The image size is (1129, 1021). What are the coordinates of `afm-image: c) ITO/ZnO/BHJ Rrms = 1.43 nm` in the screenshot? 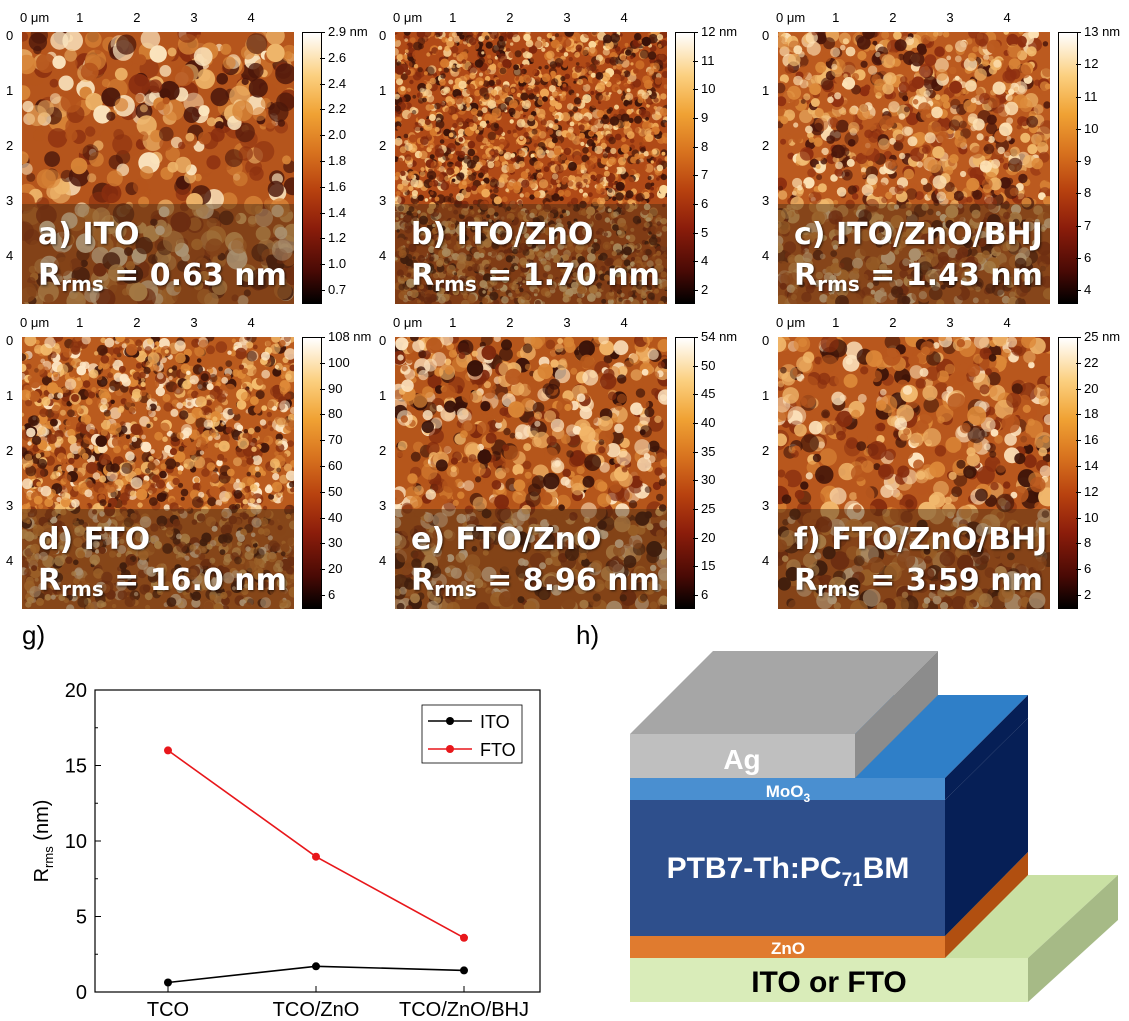 It's located at (914, 168).